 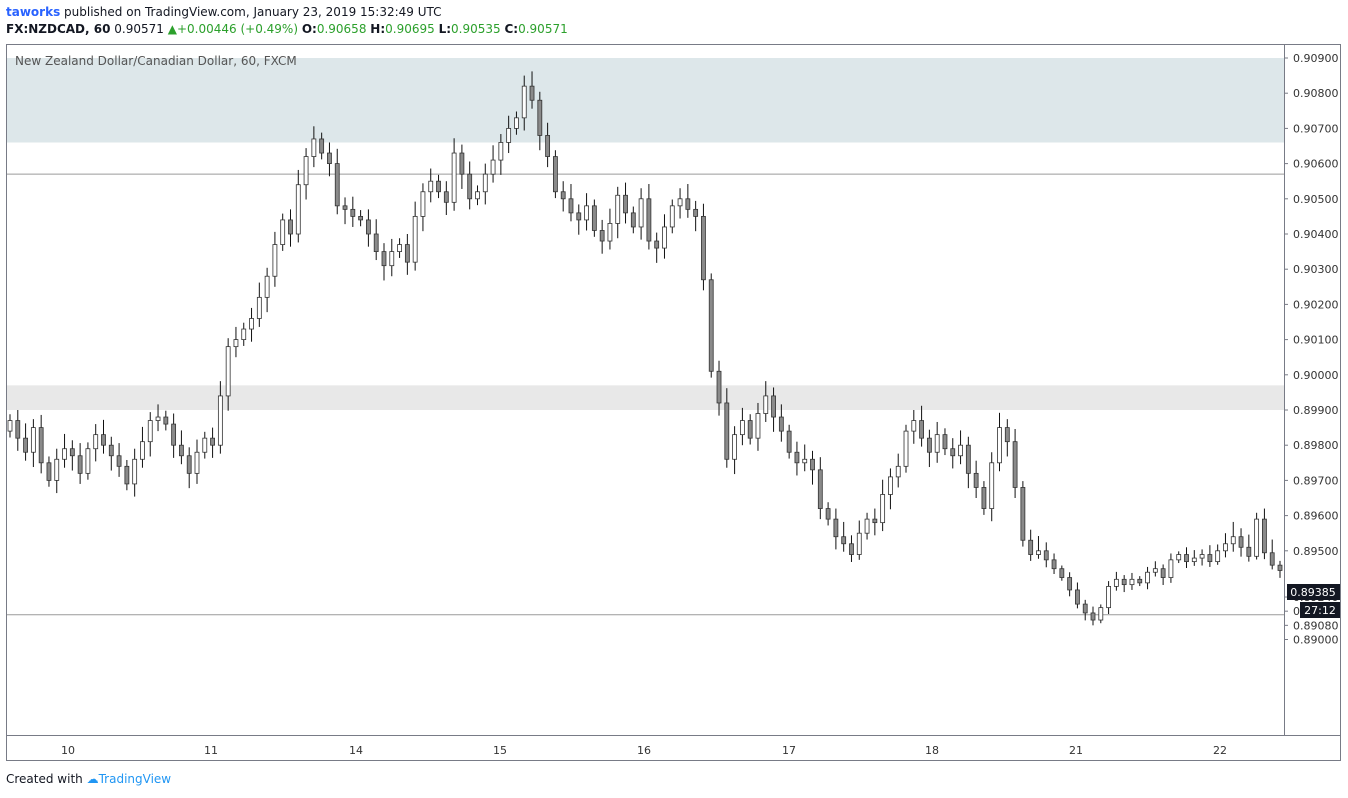 What do you see at coordinates (33, 12) in the screenshot?
I see `author-link: taworks` at bounding box center [33, 12].